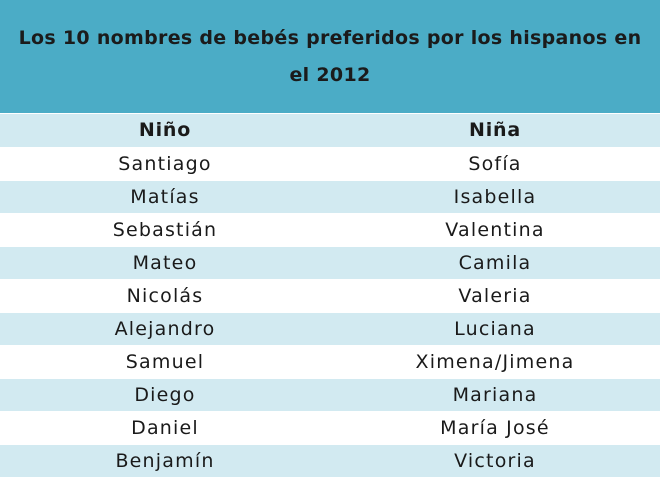  Describe the element at coordinates (165, 131) in the screenshot. I see `column-header-boys: Niño` at that location.